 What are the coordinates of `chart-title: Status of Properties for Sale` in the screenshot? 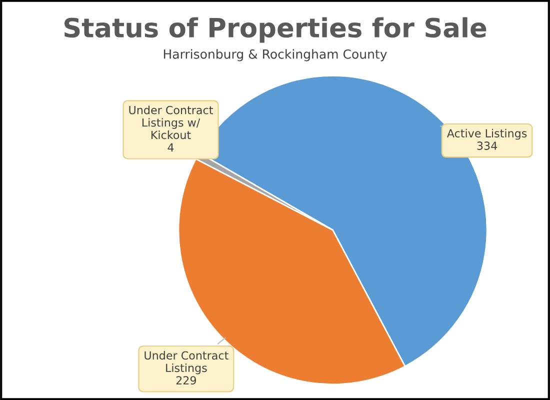 It's located at (275, 30).